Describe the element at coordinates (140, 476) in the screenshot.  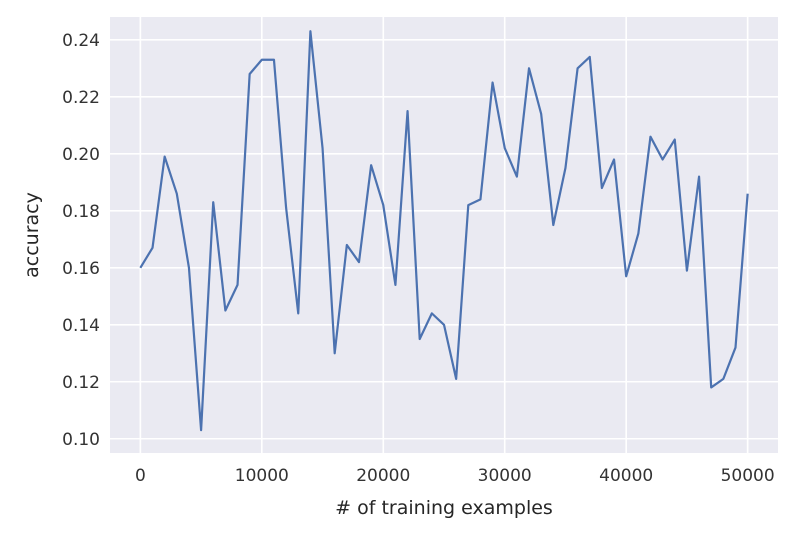
I see `x-tick-label: 0` at that location.